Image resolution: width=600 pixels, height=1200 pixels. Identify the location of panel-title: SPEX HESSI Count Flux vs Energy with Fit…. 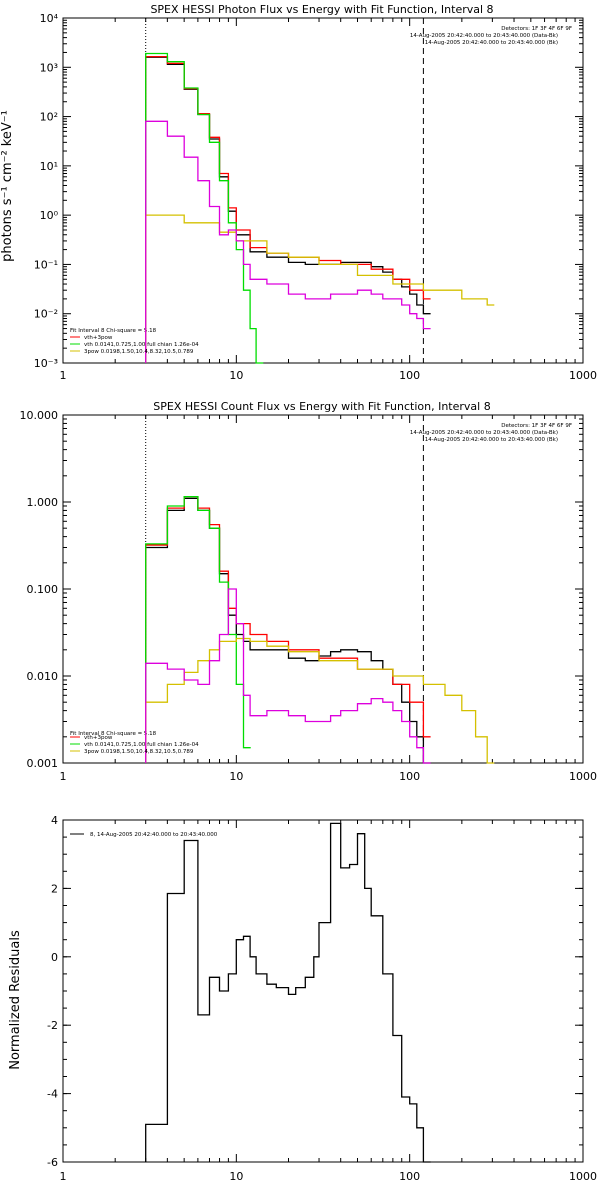
(321, 406).